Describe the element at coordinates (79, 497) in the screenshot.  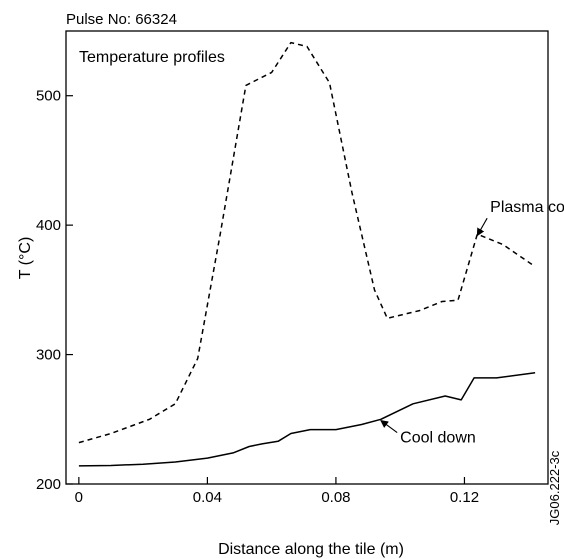
I see `x-tick-label: 0` at that location.